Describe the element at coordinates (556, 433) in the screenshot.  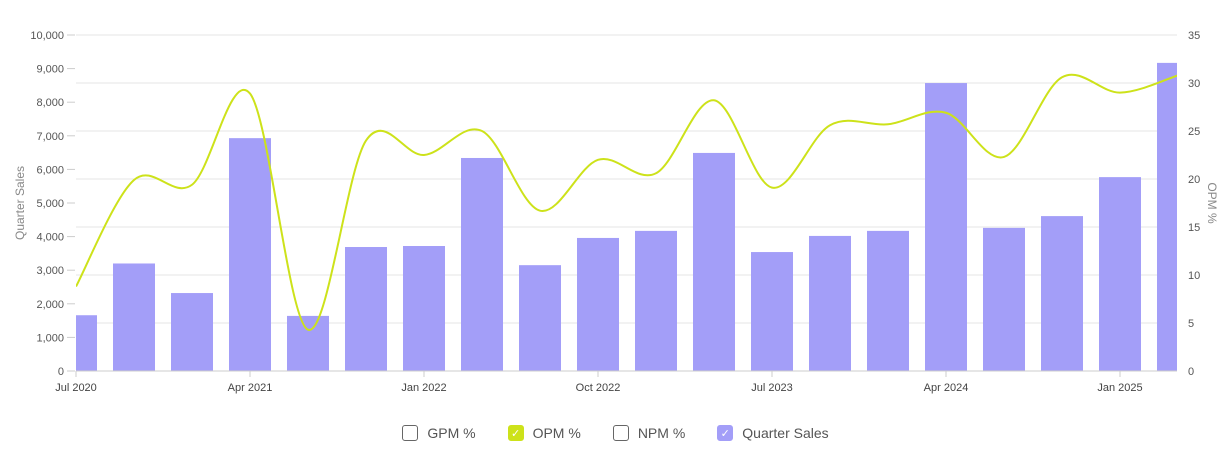
I see `legend-label: OPM %` at that location.